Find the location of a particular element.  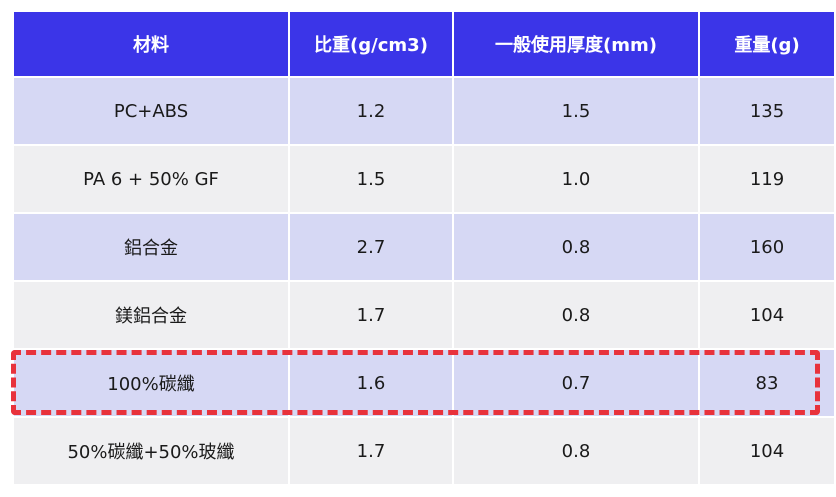

table-row-highlighted: 100%碳纖 1.6 0.7 83 is located at coordinates (424, 383).